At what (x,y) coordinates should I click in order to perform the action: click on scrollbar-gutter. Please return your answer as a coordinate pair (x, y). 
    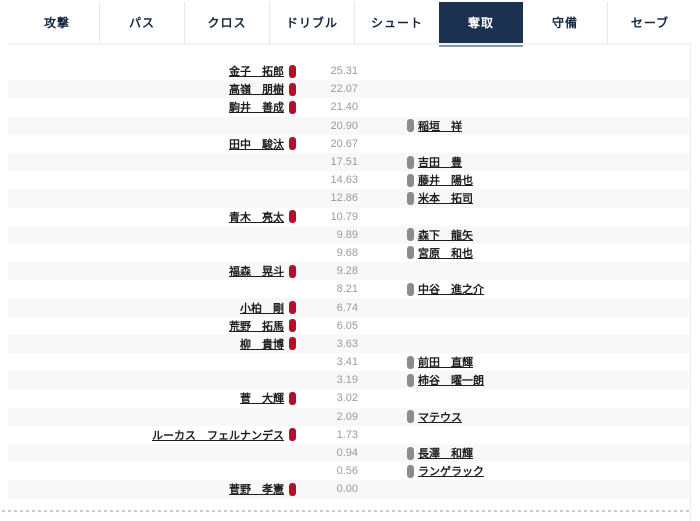
    Looking at the image, I should click on (695, 282).